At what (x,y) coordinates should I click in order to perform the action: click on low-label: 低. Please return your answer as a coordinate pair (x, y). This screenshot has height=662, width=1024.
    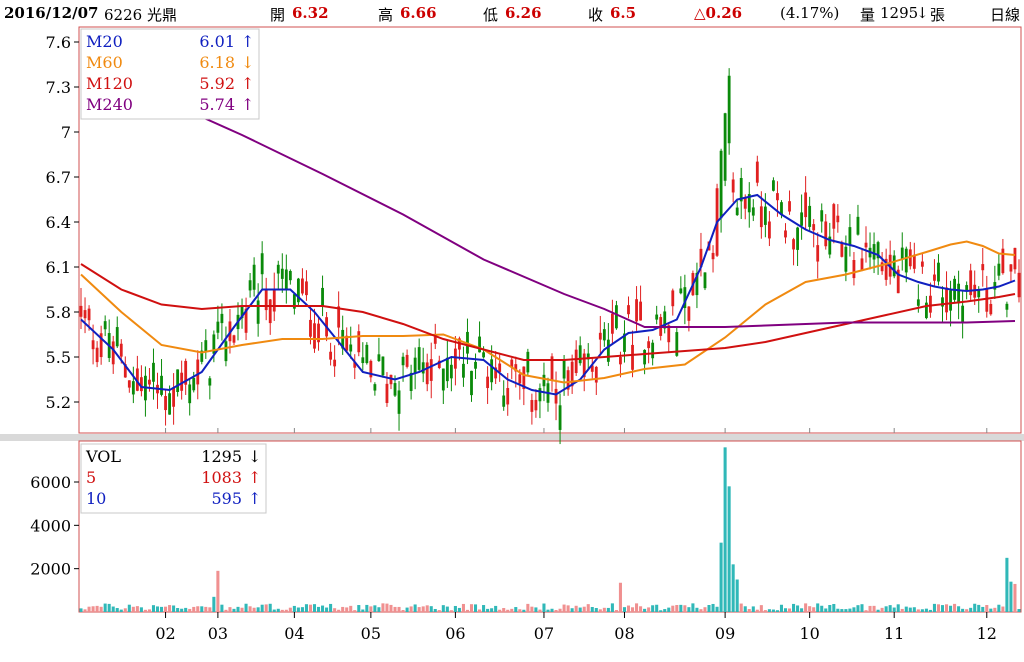
    Looking at the image, I should click on (491, 15).